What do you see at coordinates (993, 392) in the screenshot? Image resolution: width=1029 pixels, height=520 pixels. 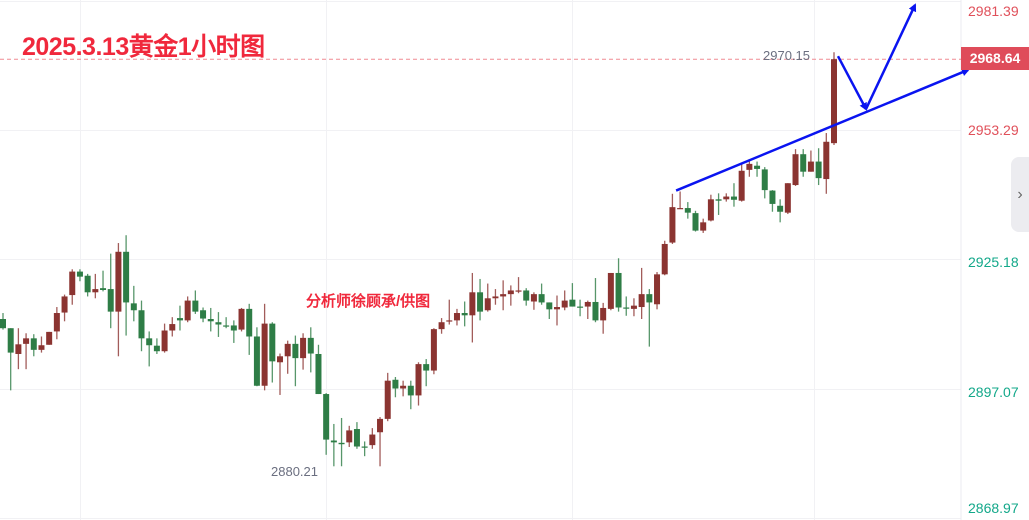 I see `y-tick-label: 2897.07` at bounding box center [993, 392].